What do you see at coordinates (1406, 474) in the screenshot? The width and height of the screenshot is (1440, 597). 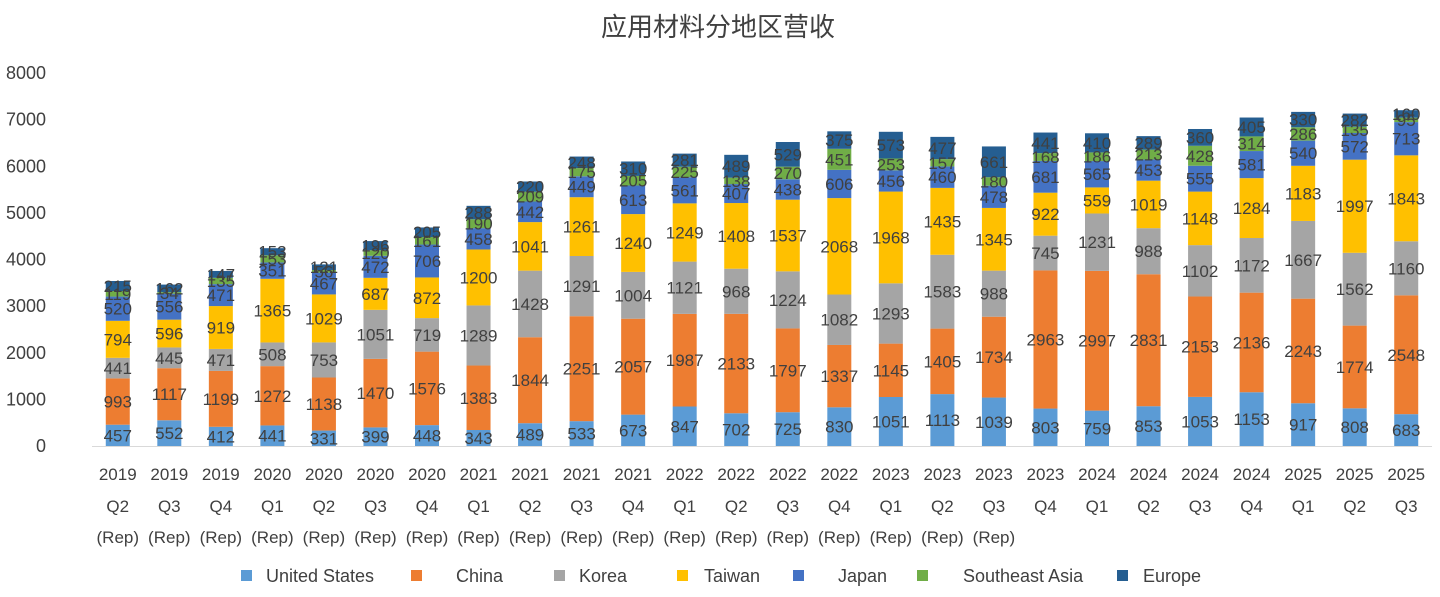 I see `x-tick-label: 2025` at bounding box center [1406, 474].